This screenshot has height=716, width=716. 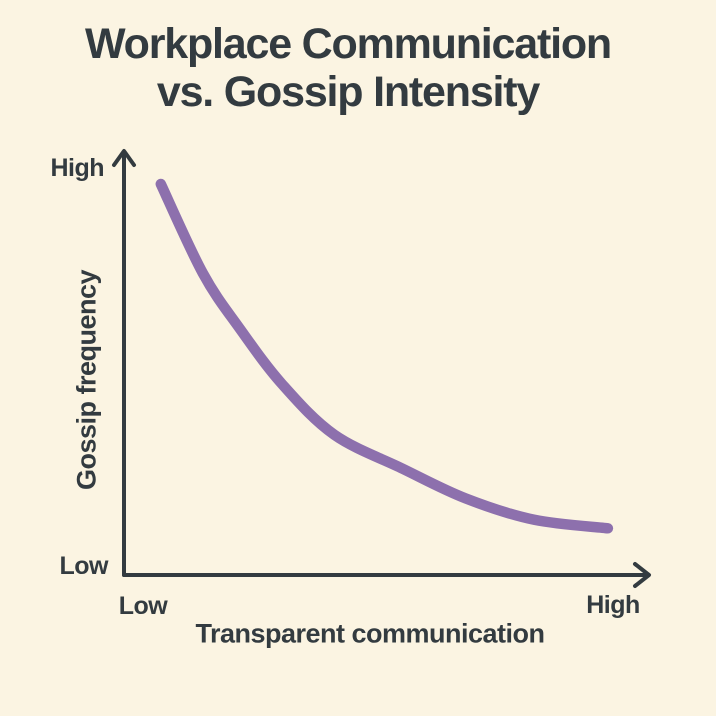 What do you see at coordinates (348, 92) in the screenshot?
I see `chart-title-line2: vs. Gossip Intensity` at bounding box center [348, 92].